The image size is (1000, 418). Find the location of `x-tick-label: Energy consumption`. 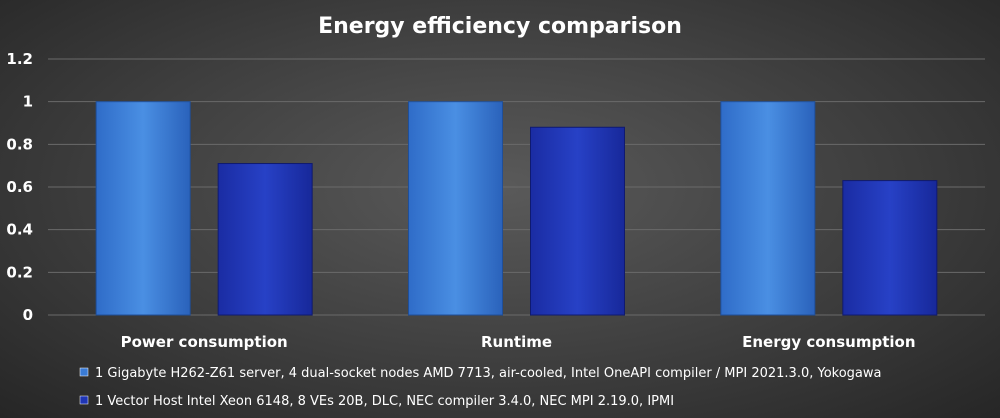

x-tick-label: Energy consumption is located at coordinates (828, 342).